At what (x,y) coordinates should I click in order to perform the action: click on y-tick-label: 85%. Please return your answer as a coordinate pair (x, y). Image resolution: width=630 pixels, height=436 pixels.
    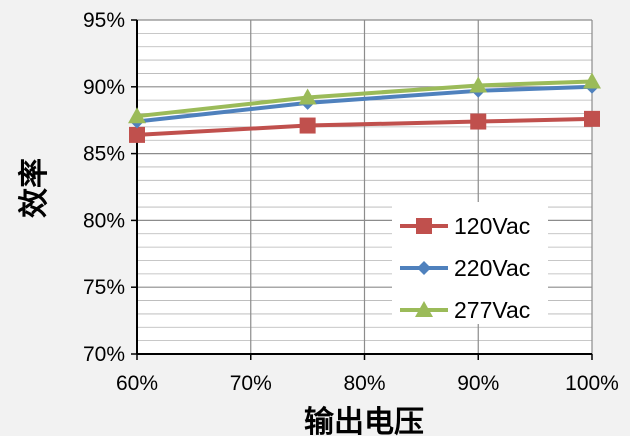
    Looking at the image, I should click on (104, 154).